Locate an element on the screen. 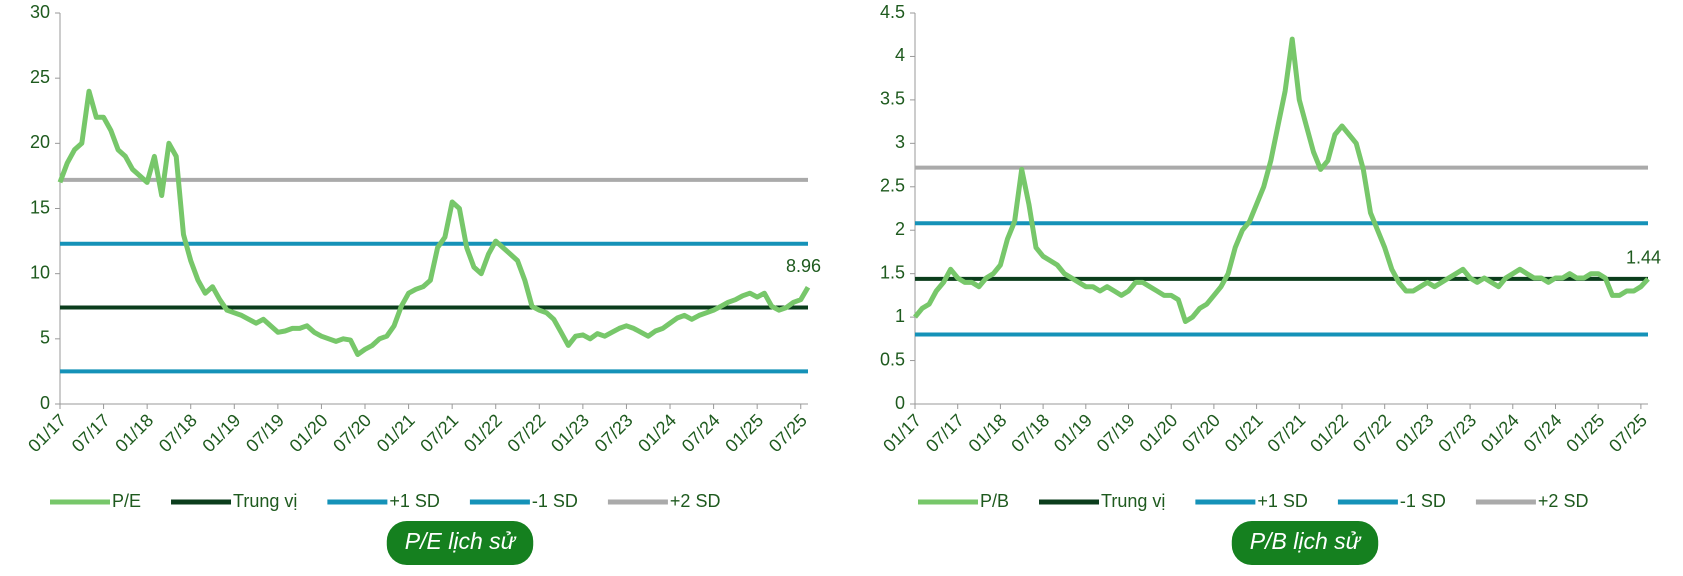 The image size is (1683, 576). caption: P/B lịch sử is located at coordinates (1306, 541).